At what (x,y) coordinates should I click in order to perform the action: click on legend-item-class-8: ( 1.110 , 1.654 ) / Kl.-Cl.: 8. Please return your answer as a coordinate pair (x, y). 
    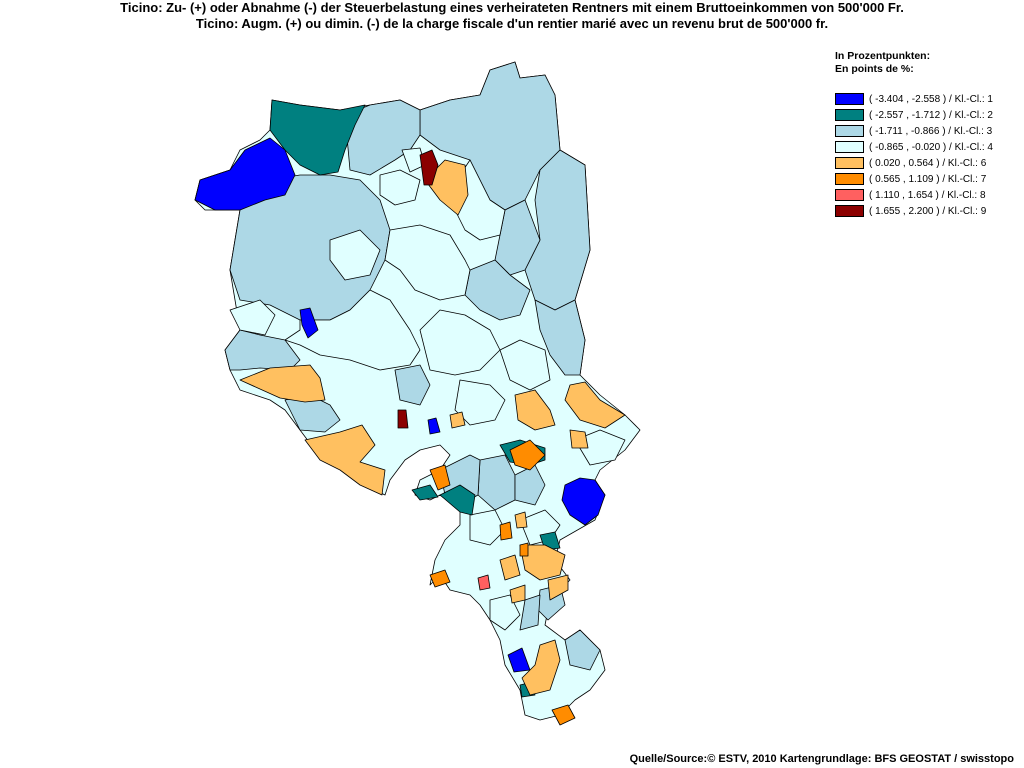
    Looking at the image, I should click on (929, 195).